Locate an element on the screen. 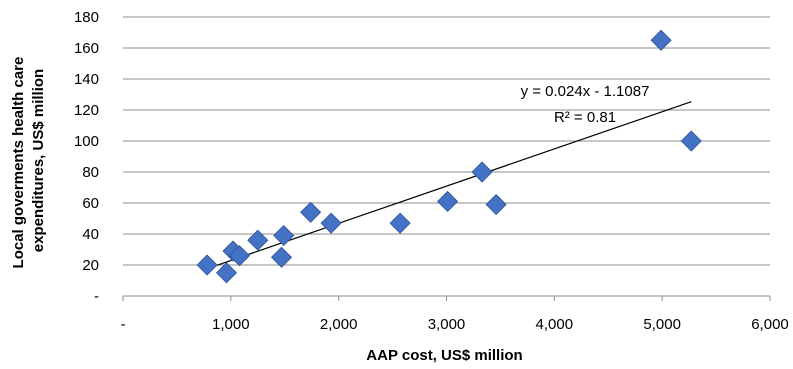 The width and height of the screenshot is (793, 369). x-tick-label: 5,000 is located at coordinates (662, 324).